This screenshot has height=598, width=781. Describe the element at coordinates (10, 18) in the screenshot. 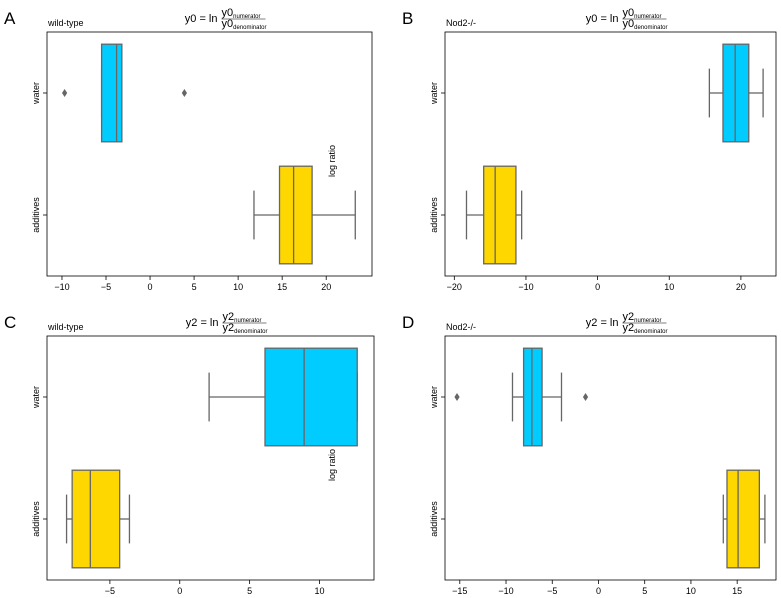

I see `panel-letter: A` at that location.